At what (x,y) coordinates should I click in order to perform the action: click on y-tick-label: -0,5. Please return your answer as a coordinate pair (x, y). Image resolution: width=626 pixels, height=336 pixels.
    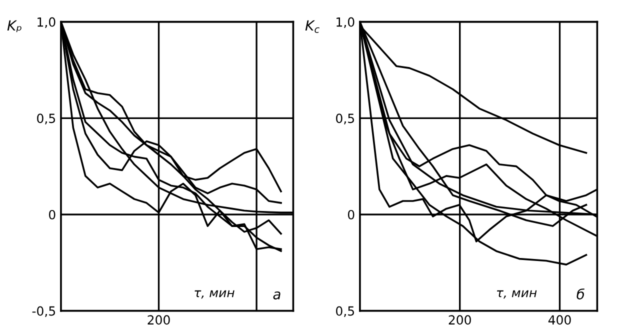
    Looking at the image, I should click on (44, 311).